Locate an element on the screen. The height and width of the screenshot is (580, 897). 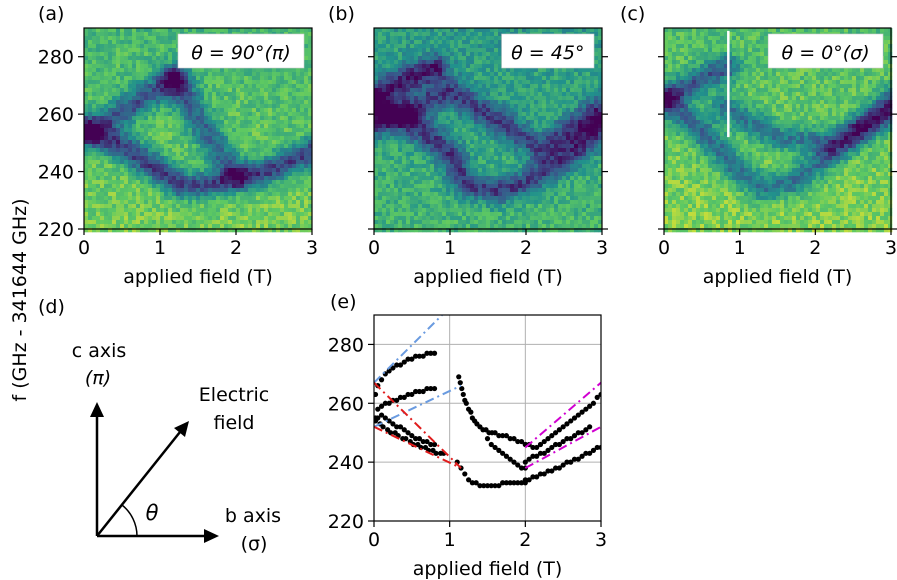
x-tick-label: 1 is located at coordinates (160, 248).